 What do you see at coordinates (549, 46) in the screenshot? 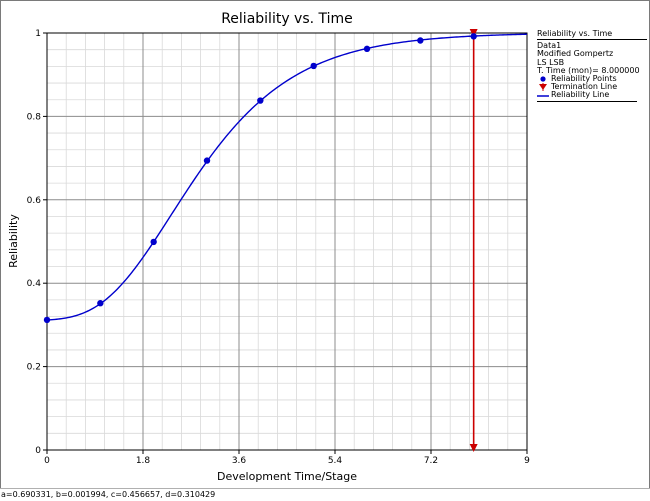
I see `legend-dataset-name: Data1` at bounding box center [549, 46].